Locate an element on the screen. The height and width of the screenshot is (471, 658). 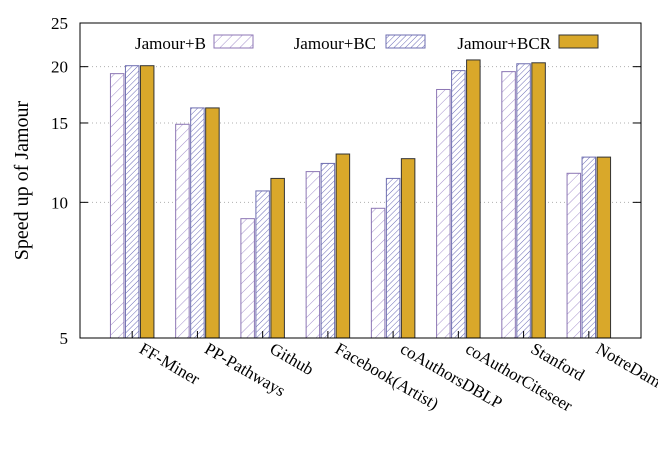
x-tick-label: NotreDame is located at coordinates (625, 367).